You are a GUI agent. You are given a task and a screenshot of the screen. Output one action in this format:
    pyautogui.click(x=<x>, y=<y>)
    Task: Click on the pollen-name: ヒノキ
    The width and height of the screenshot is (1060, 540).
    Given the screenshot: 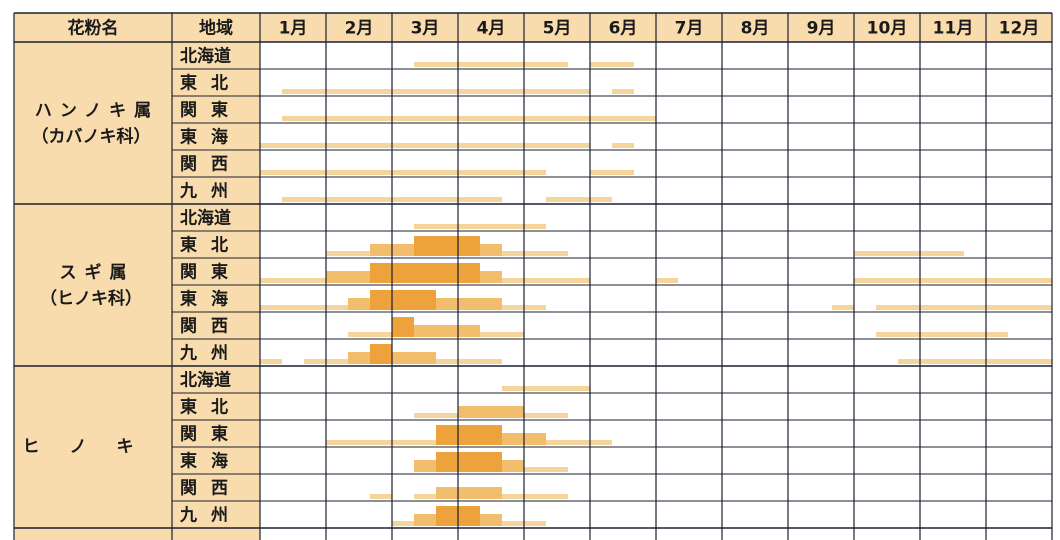 What is the action you would take?
    pyautogui.click(x=93, y=447)
    